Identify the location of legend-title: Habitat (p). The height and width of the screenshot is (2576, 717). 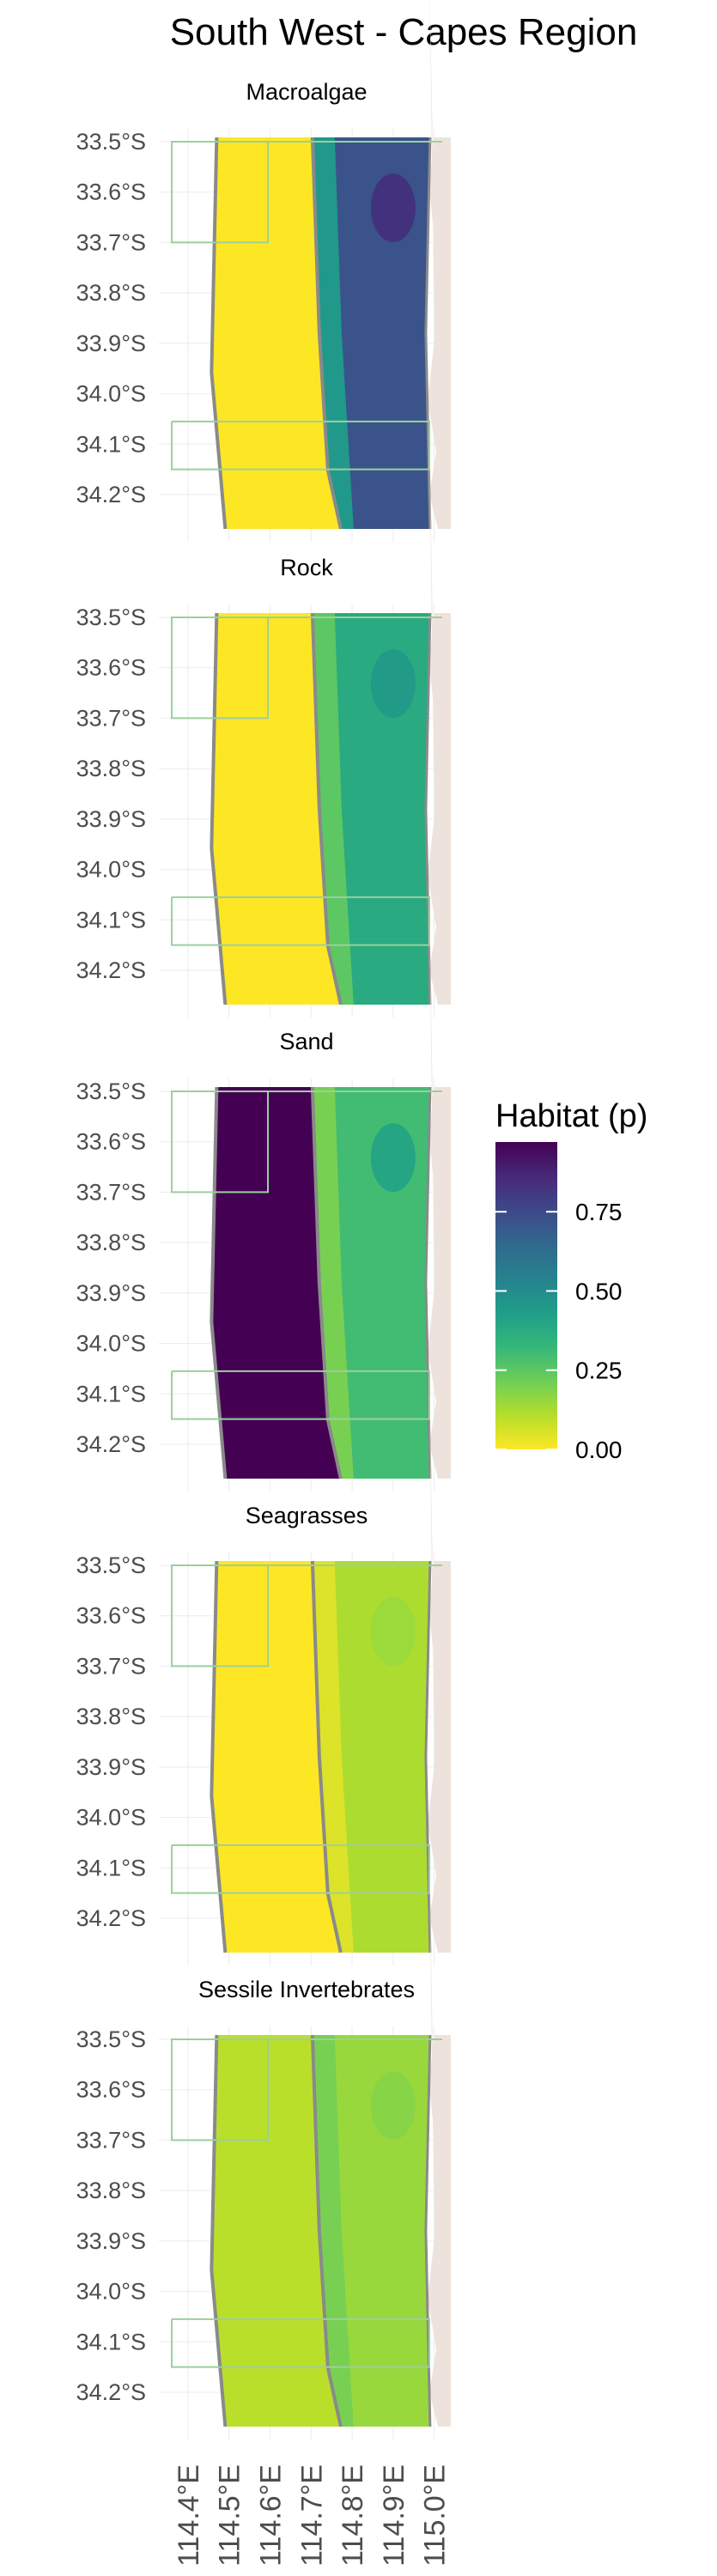
(571, 1116).